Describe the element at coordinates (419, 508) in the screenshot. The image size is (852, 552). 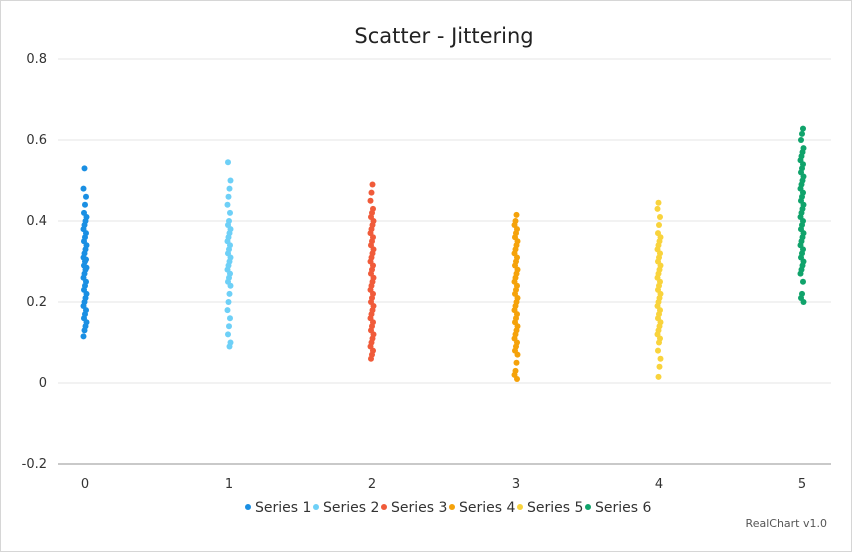
I see `legend-label: Series 3` at that location.